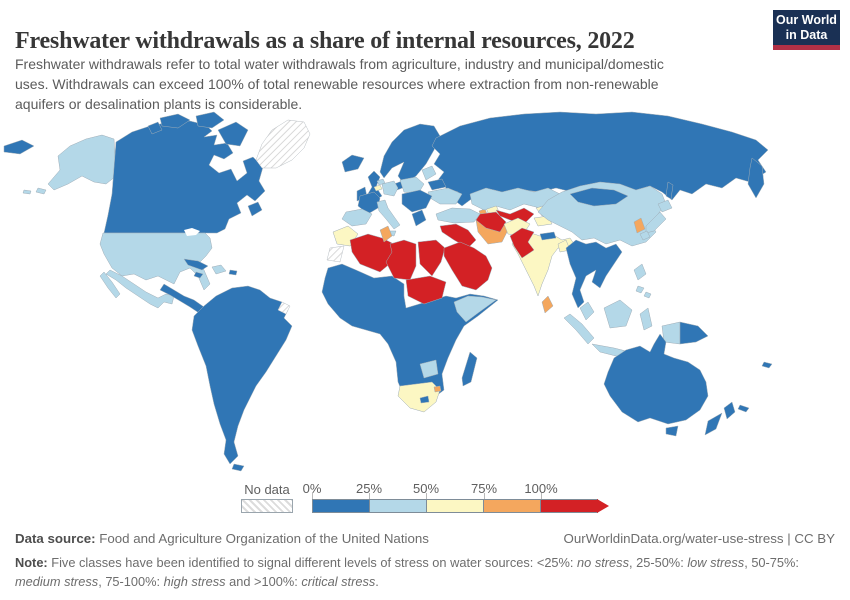 Image resolution: width=850 pixels, height=600 pixels. Describe the element at coordinates (335, 254) in the screenshot. I see `region-western-sahara` at that location.